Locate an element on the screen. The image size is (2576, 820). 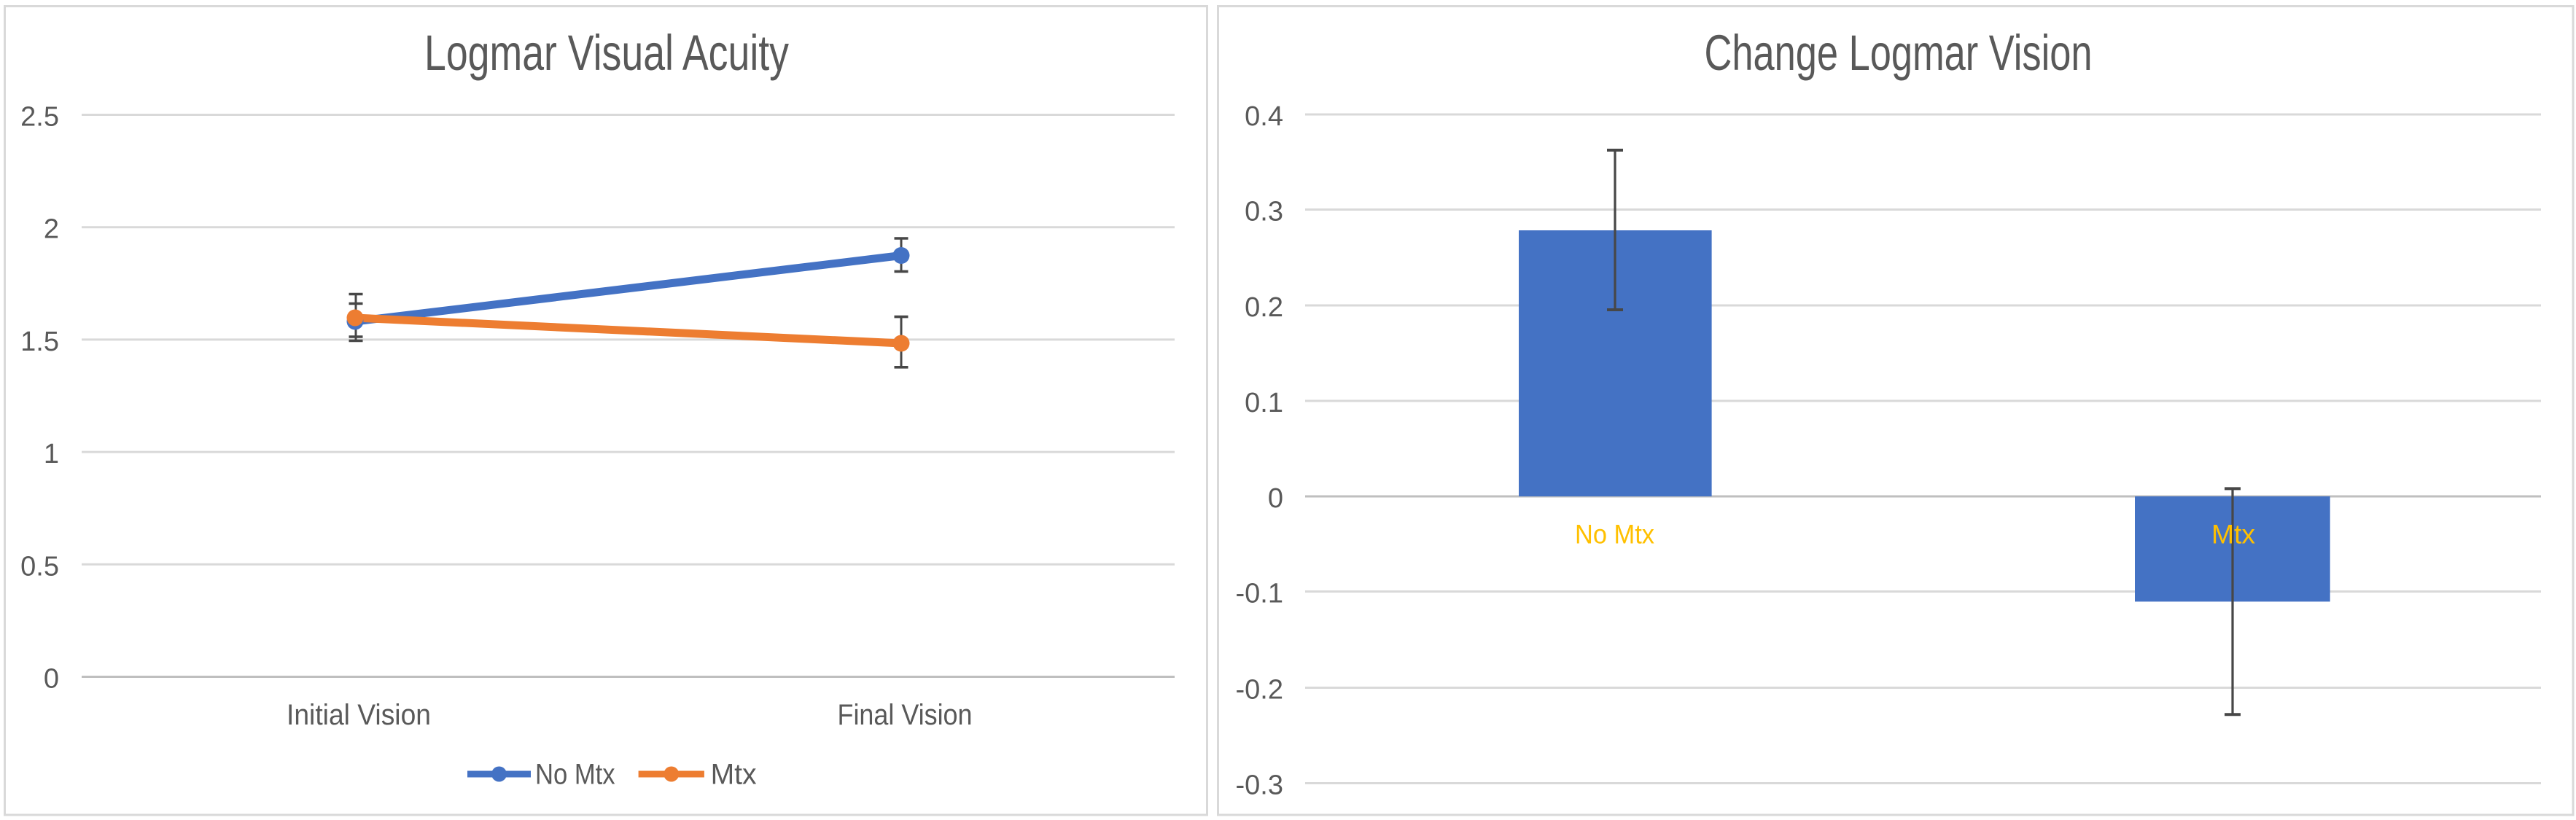
svg-text: 0.1 is located at coordinates (1264, 403).